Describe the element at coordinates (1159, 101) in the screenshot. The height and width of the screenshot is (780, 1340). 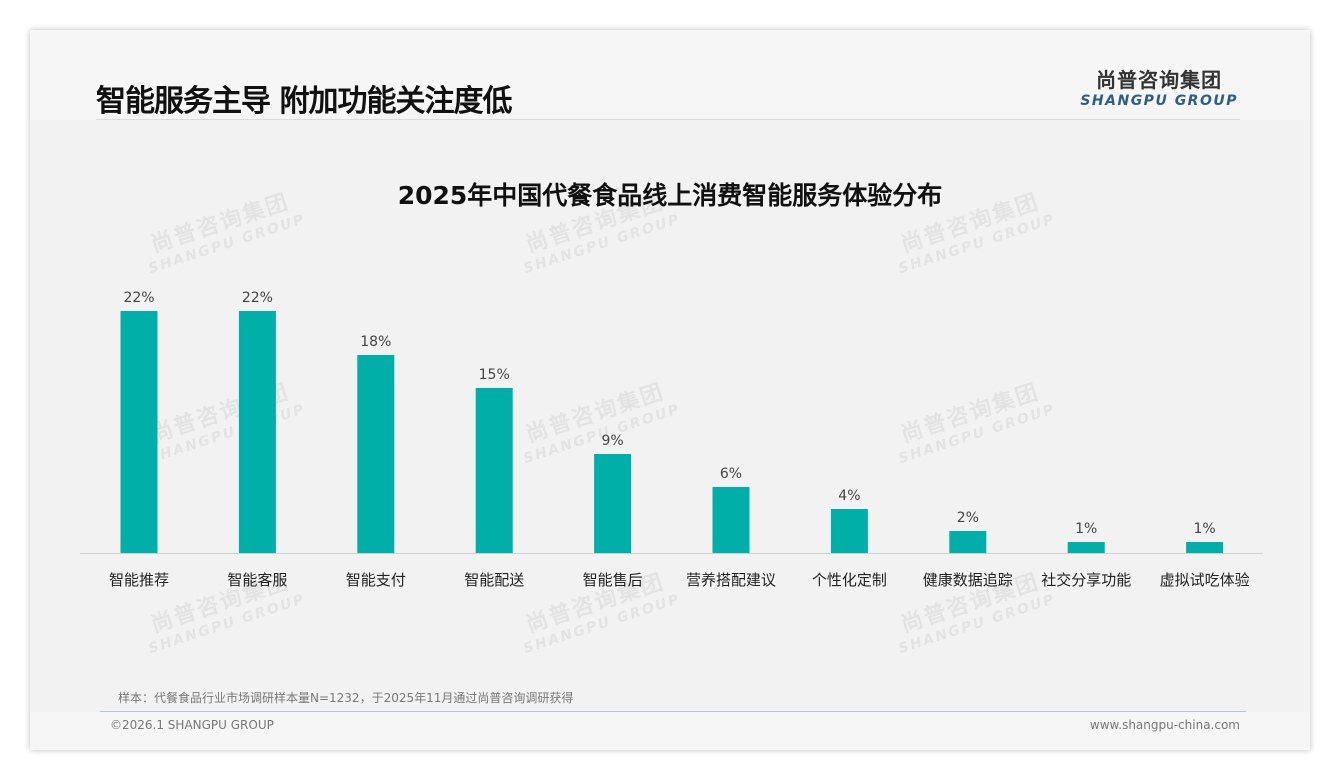
I see `logo-en: SHANGPU GROUP` at that location.